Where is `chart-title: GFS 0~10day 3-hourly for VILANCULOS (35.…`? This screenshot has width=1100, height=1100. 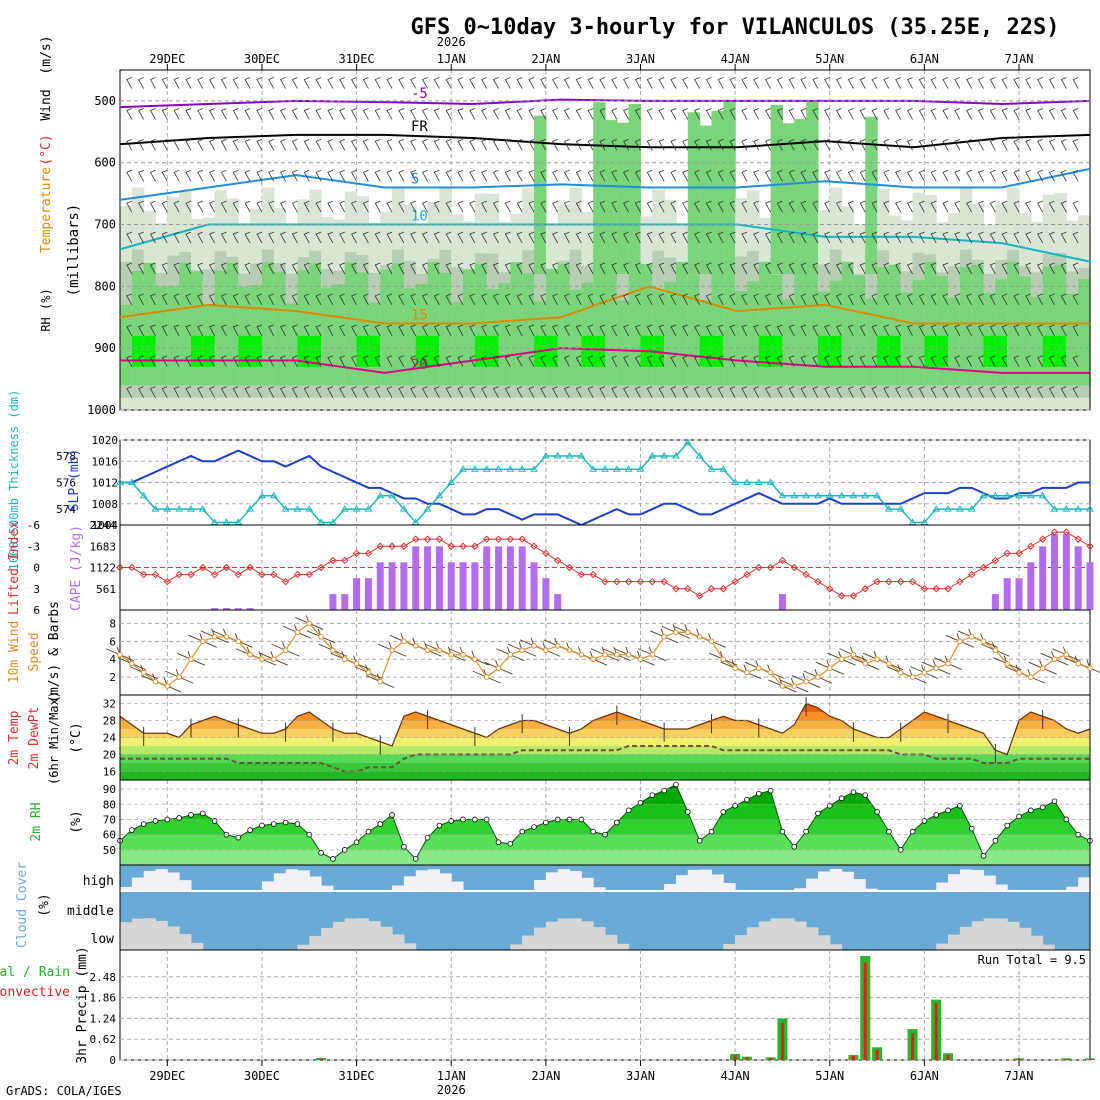 chart-title: GFS 0~10day 3-hourly for VILANCULOS (35.… is located at coordinates (734, 27).